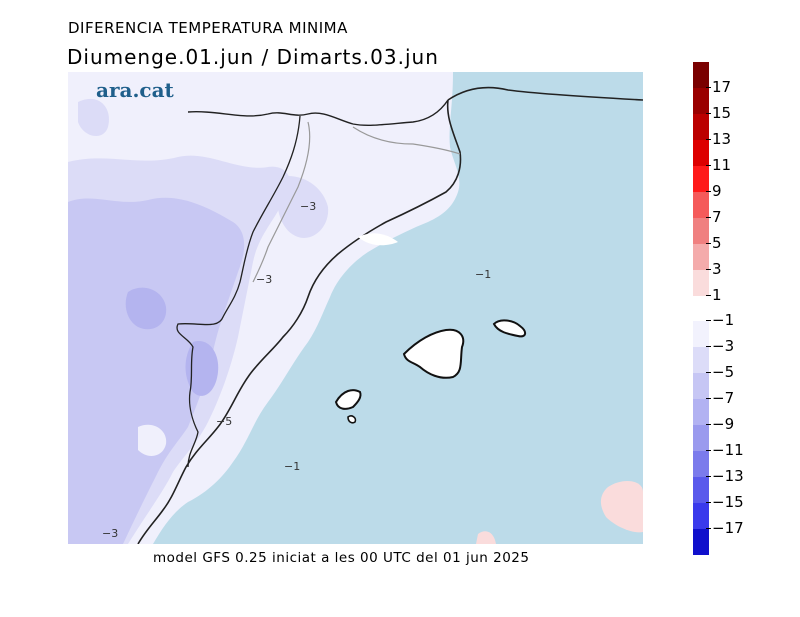 The width and height of the screenshot is (800, 617). What do you see at coordinates (224, 421) in the screenshot?
I see `contour-label: −5` at bounding box center [224, 421].